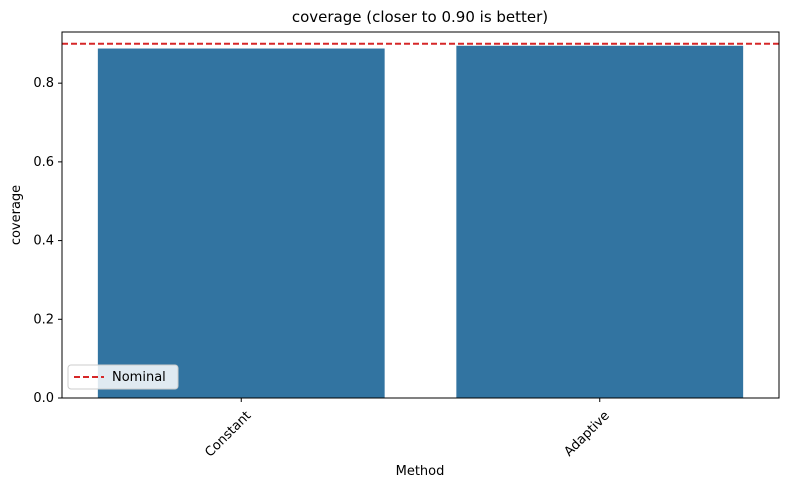 The height and width of the screenshot is (490, 790). I want to click on legend: Nominal, so click(123, 377).